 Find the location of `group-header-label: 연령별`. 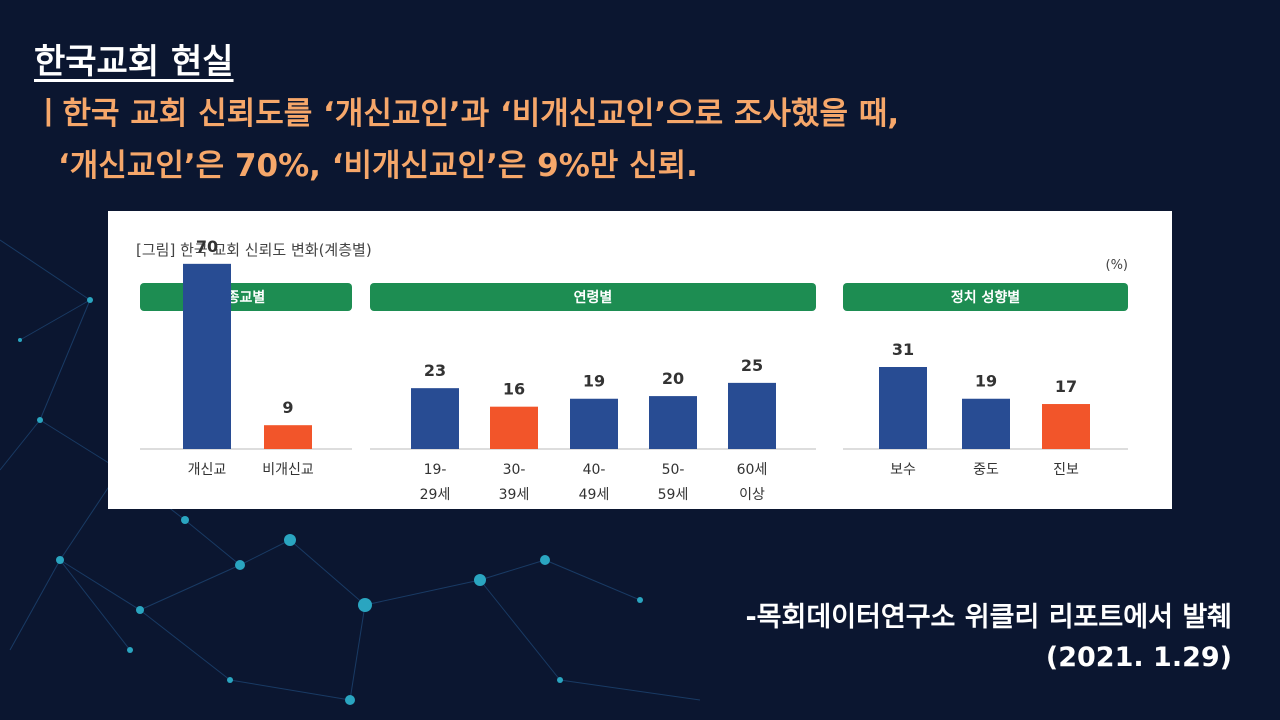

group-header-label: 연령별 is located at coordinates (593, 297).